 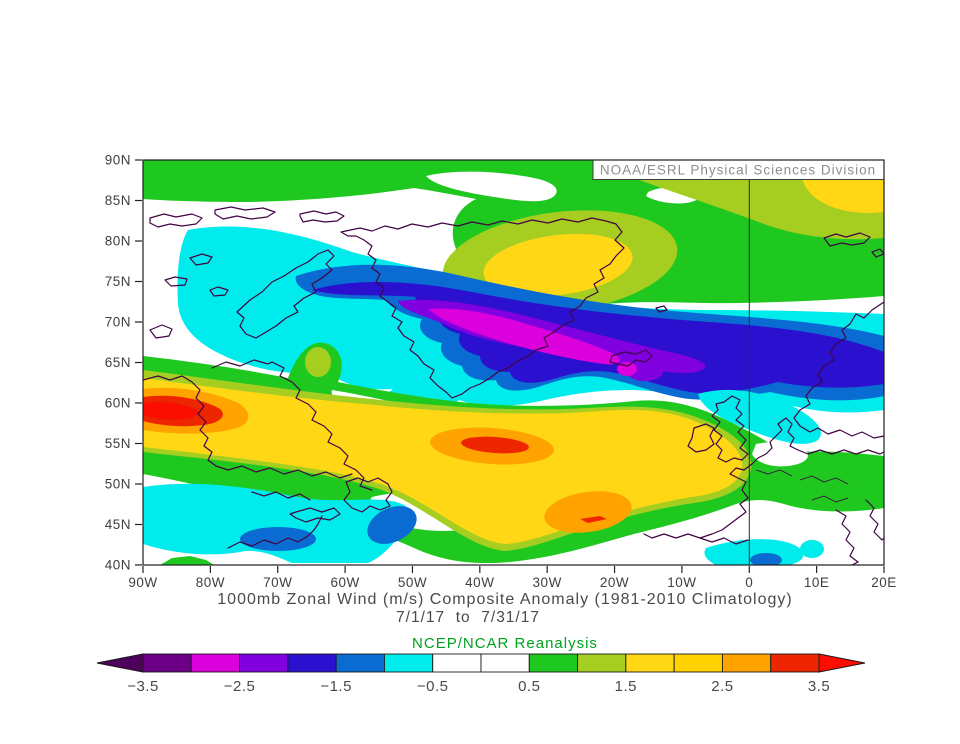 What do you see at coordinates (505, 643) in the screenshot?
I see `chart-source: NCEP/NCAR Reanalysis` at bounding box center [505, 643].